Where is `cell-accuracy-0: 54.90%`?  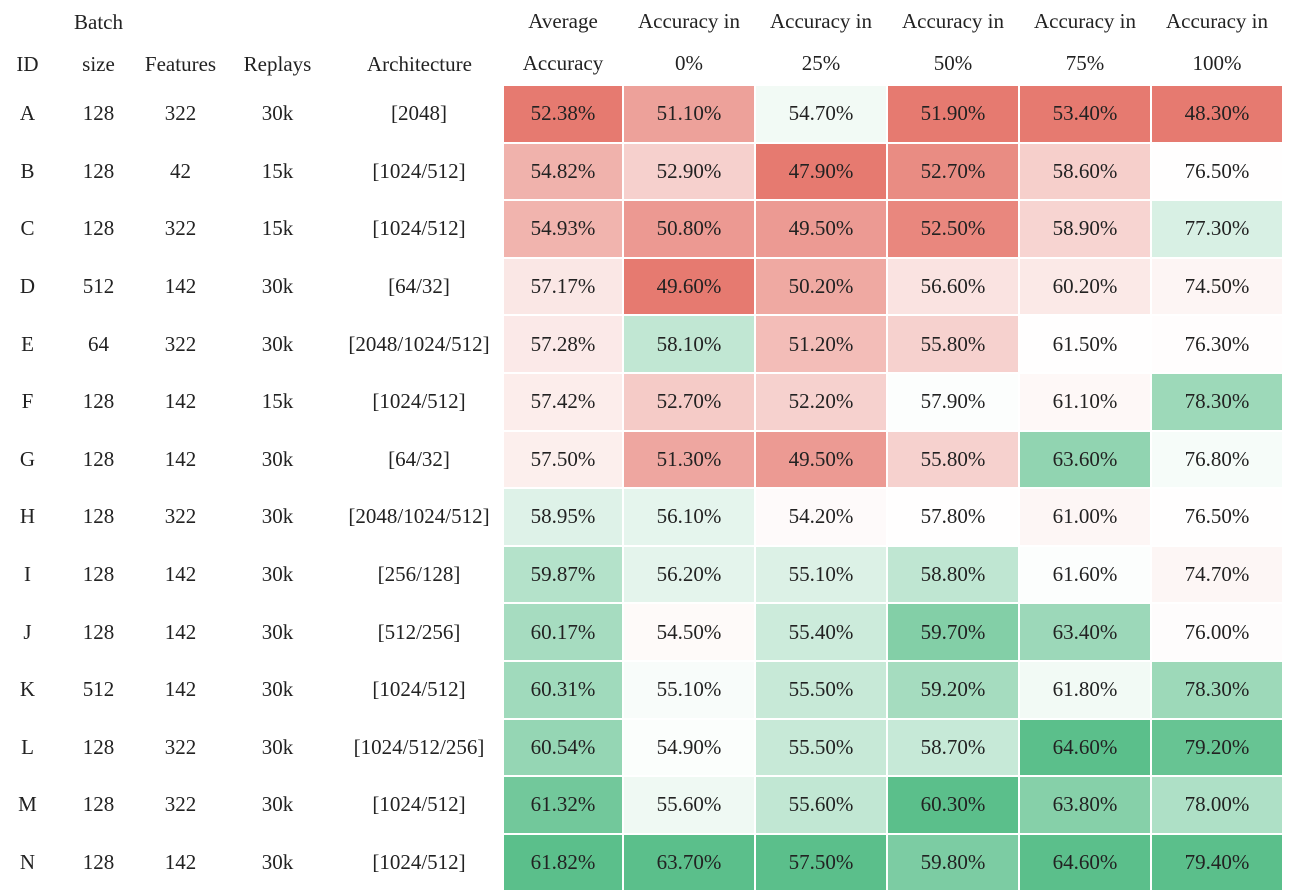
cell-accuracy-0: 54.90% is located at coordinates (689, 747).